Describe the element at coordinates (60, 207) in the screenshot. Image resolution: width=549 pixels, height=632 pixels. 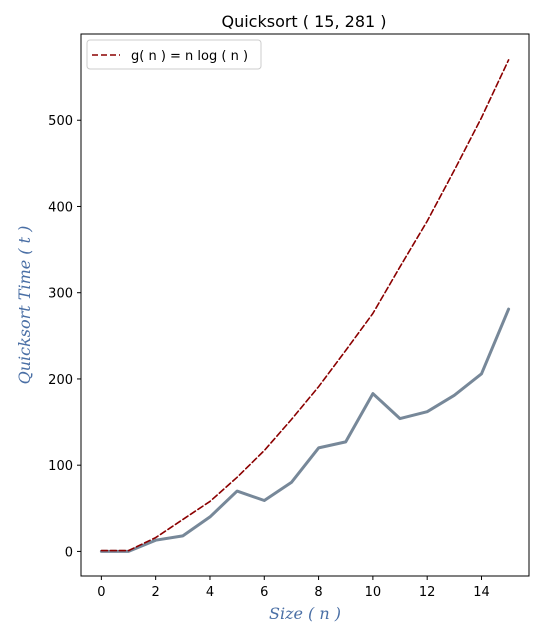
I see `y-tick-label: 400` at that location.